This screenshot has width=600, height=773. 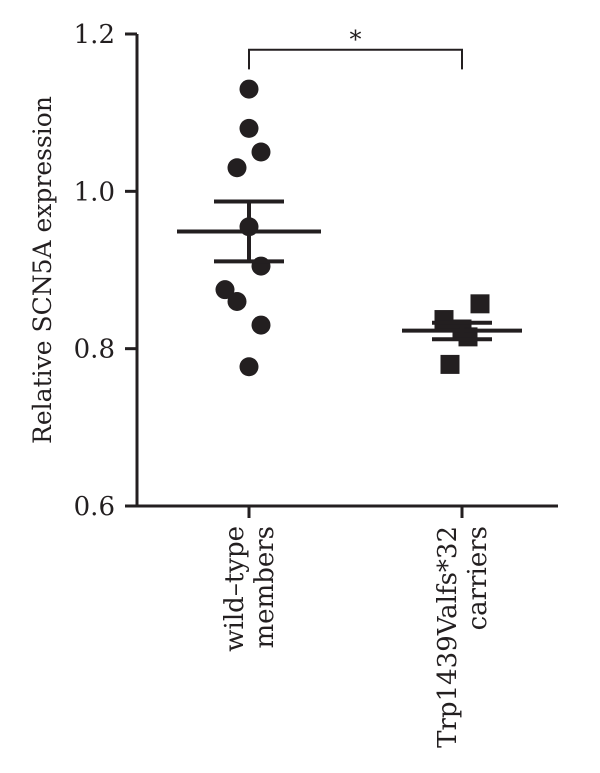 What do you see at coordinates (448, 637) in the screenshot?
I see `x-category-label-line1: Trp1439Valfs*32` at bounding box center [448, 637].